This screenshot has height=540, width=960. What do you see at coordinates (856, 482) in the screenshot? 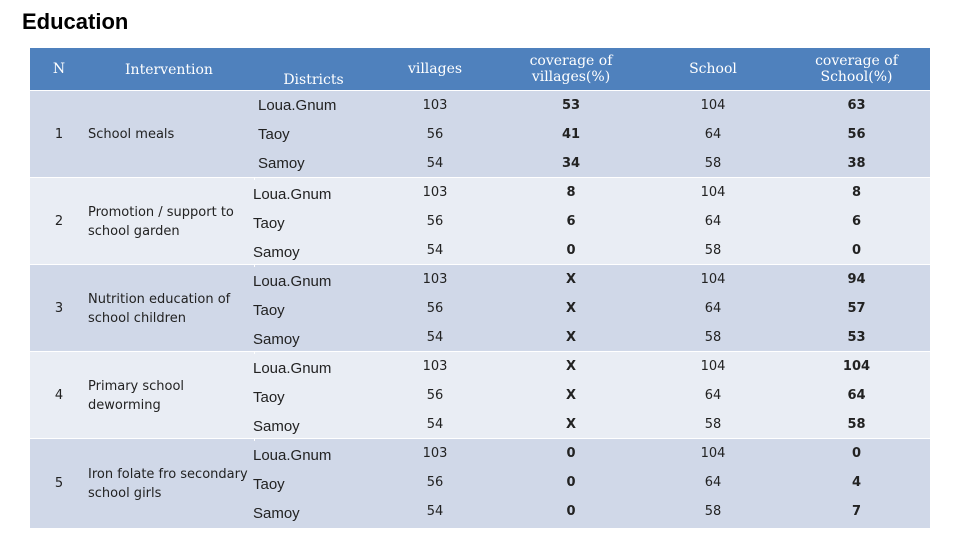
I see `cov-school-cell: 4` at bounding box center [856, 482].